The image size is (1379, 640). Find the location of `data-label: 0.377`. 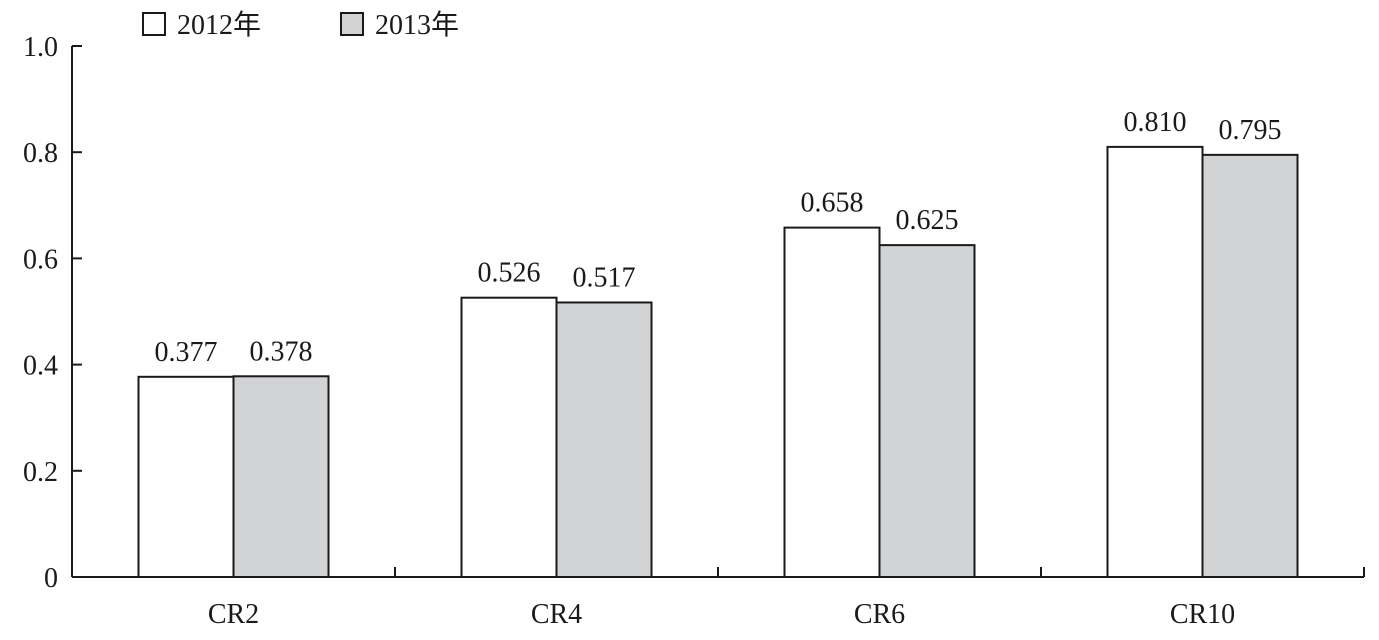

data-label: 0.377 is located at coordinates (186, 352).